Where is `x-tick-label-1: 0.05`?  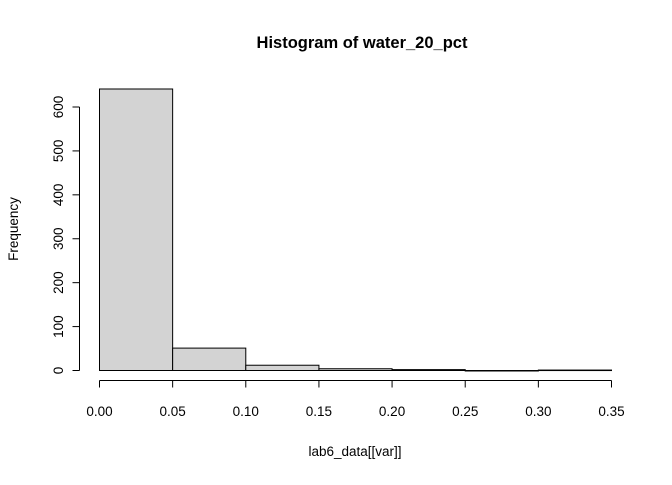 x-tick-label-1: 0.05 is located at coordinates (173, 411).